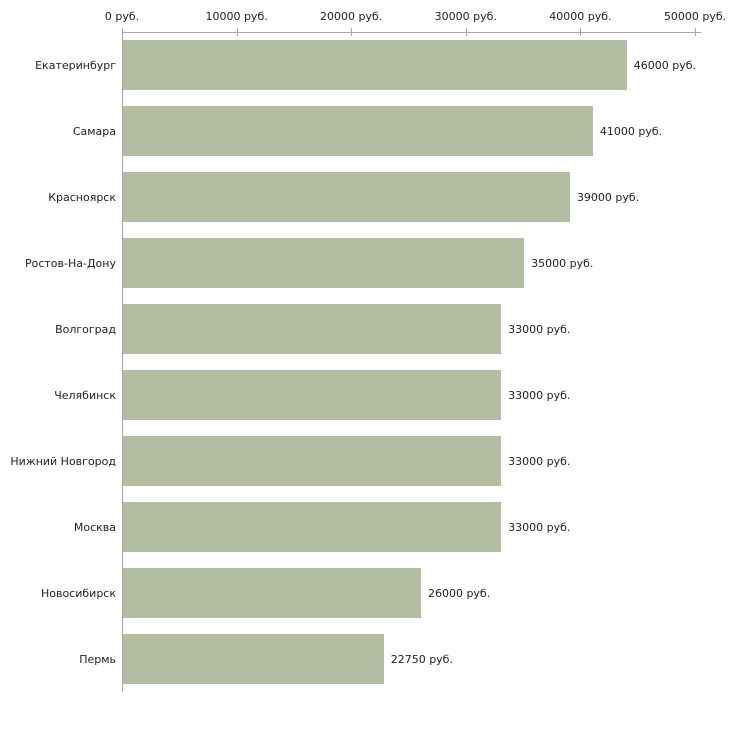  I want to click on plot-area: 41000 руб., so click(409, 131).